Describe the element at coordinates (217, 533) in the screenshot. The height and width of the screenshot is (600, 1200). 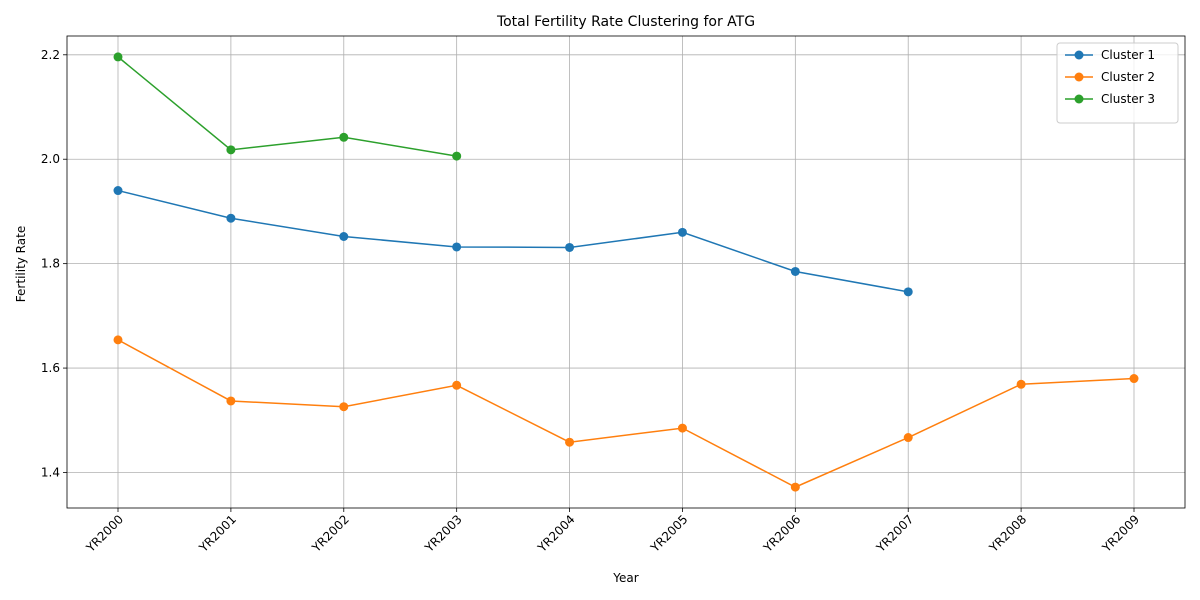
I see `x-tick-label: YR2001` at that location.